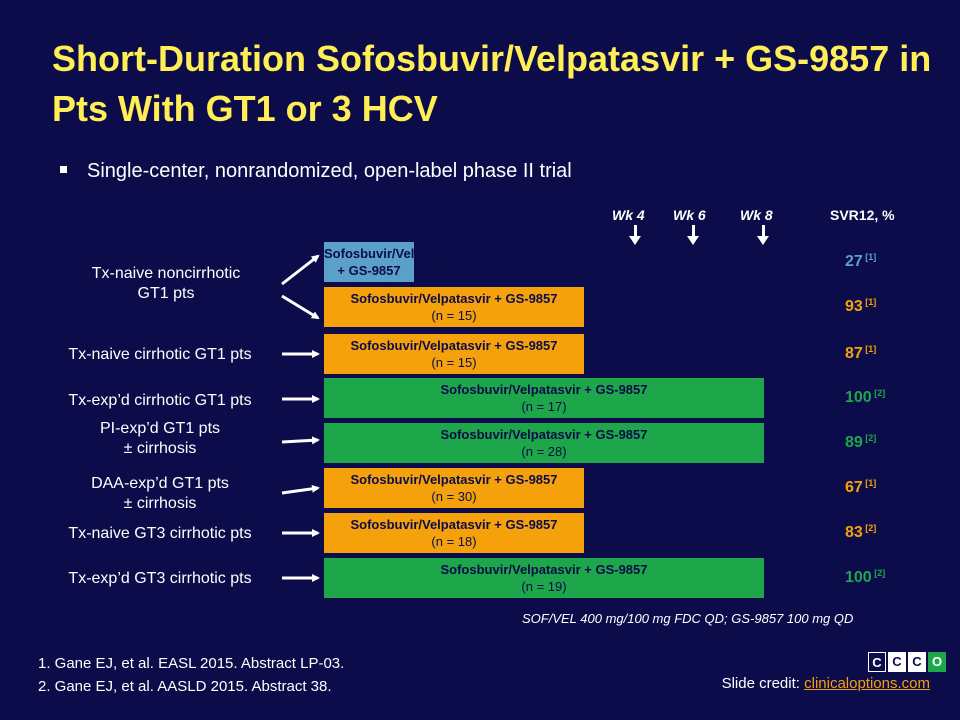 This screenshot has height=720, width=960. Describe the element at coordinates (160, 354) in the screenshot. I see `group-label-tx-naive-cirrhotic: Tx-naive cirrhotic GT1 pts` at that location.